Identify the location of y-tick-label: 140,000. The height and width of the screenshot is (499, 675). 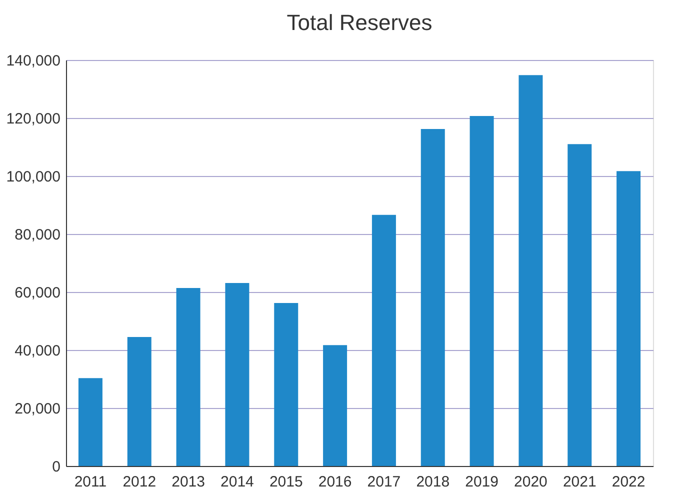
(33, 61).